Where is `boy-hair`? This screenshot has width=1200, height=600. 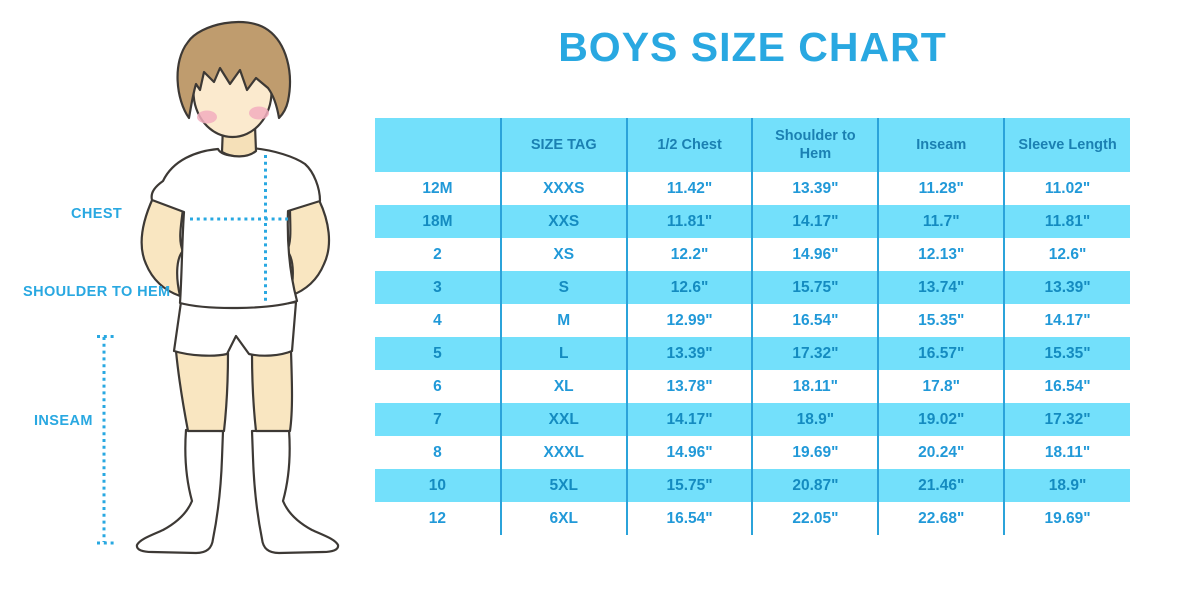 boy-hair is located at coordinates (234, 70).